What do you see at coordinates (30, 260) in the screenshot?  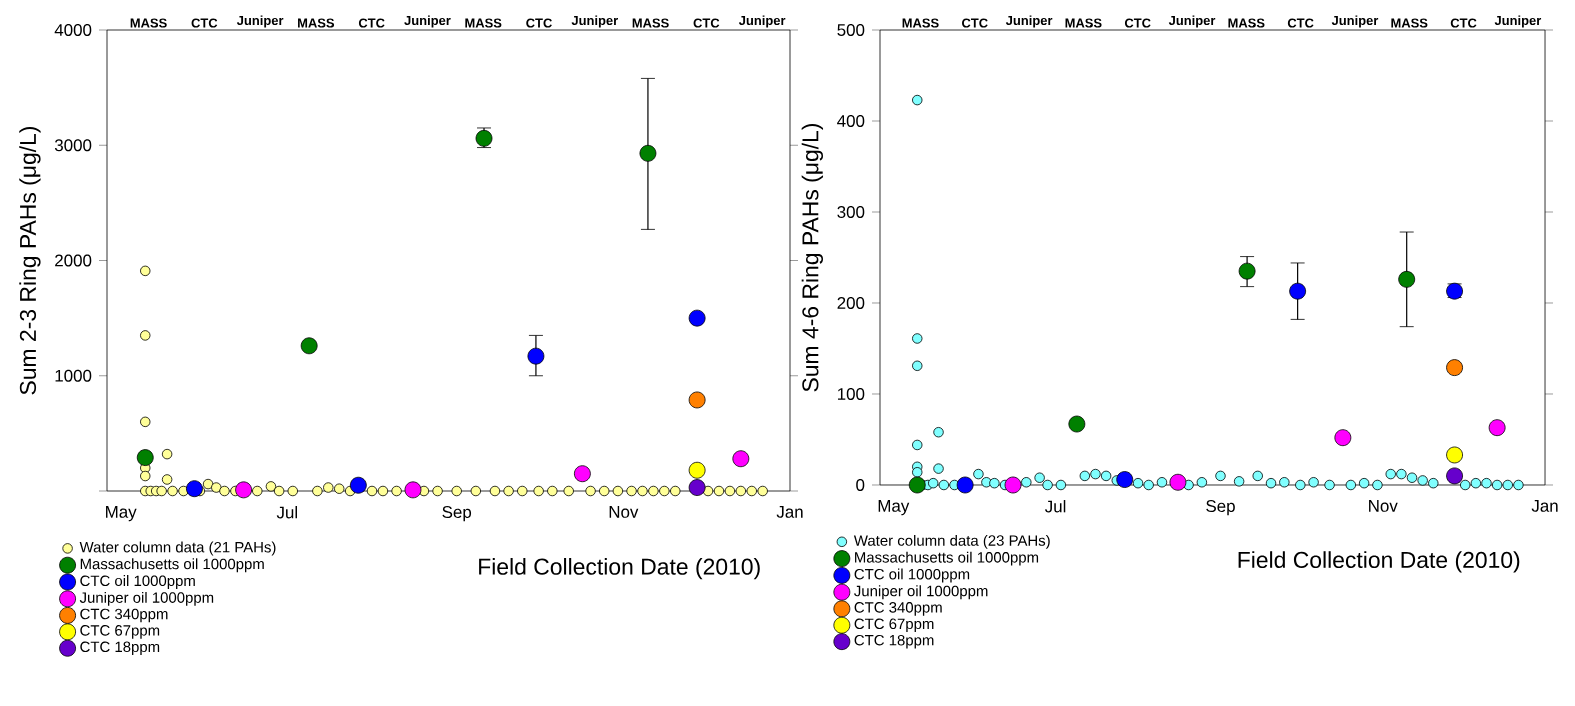 I see `y-axis-title: Sum 2-3 Ring PAHs (μg/L)` at bounding box center [30, 260].